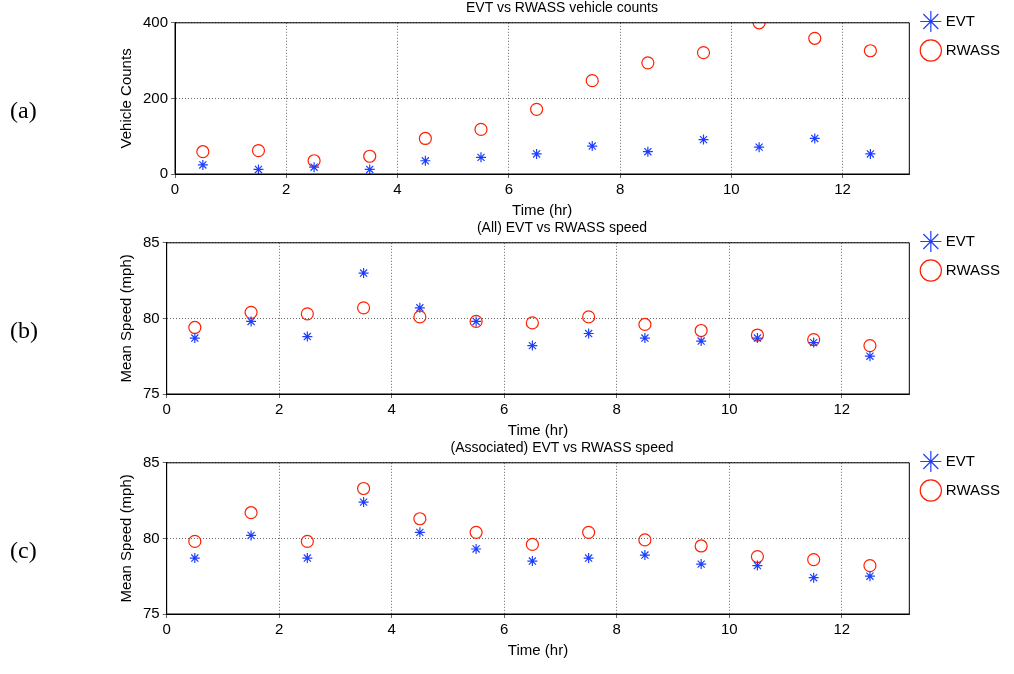  Describe the element at coordinates (126, 318) in the screenshot. I see `y-axis-title: Mean Speed (mph)` at that location.